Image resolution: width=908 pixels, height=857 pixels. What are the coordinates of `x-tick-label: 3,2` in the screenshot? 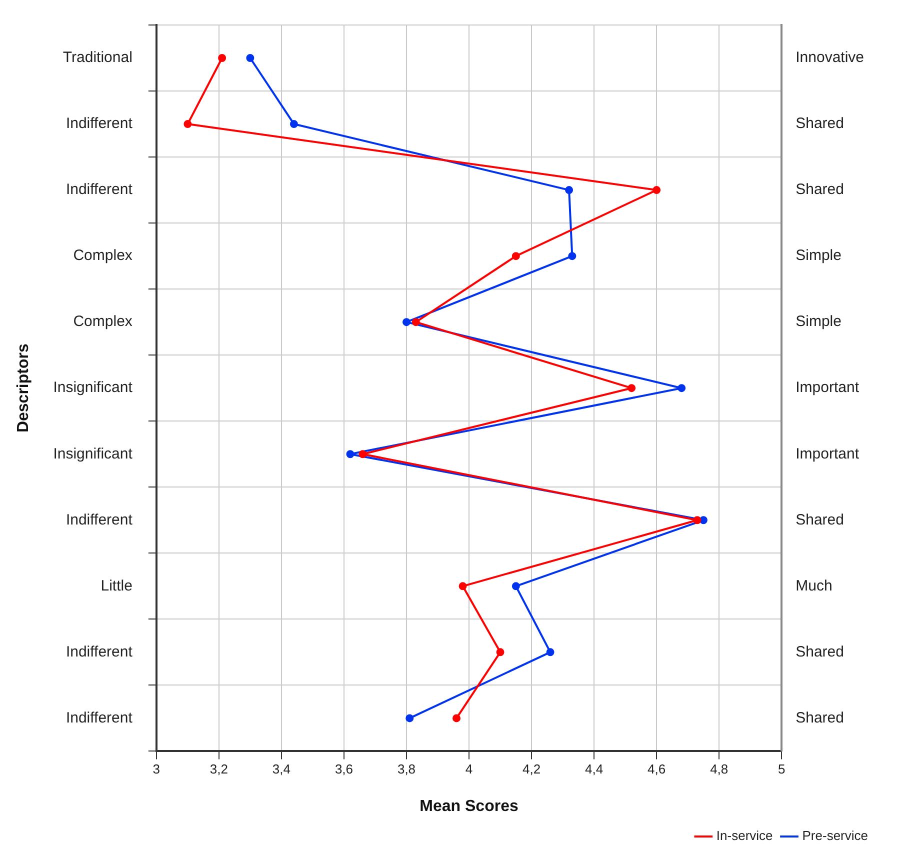 It's located at (219, 769).